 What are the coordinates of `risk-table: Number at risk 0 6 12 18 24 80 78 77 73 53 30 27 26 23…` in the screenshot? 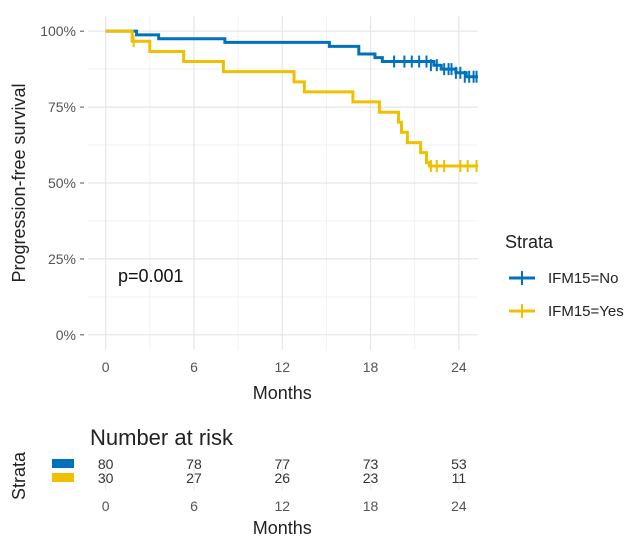 It's located at (238, 481).